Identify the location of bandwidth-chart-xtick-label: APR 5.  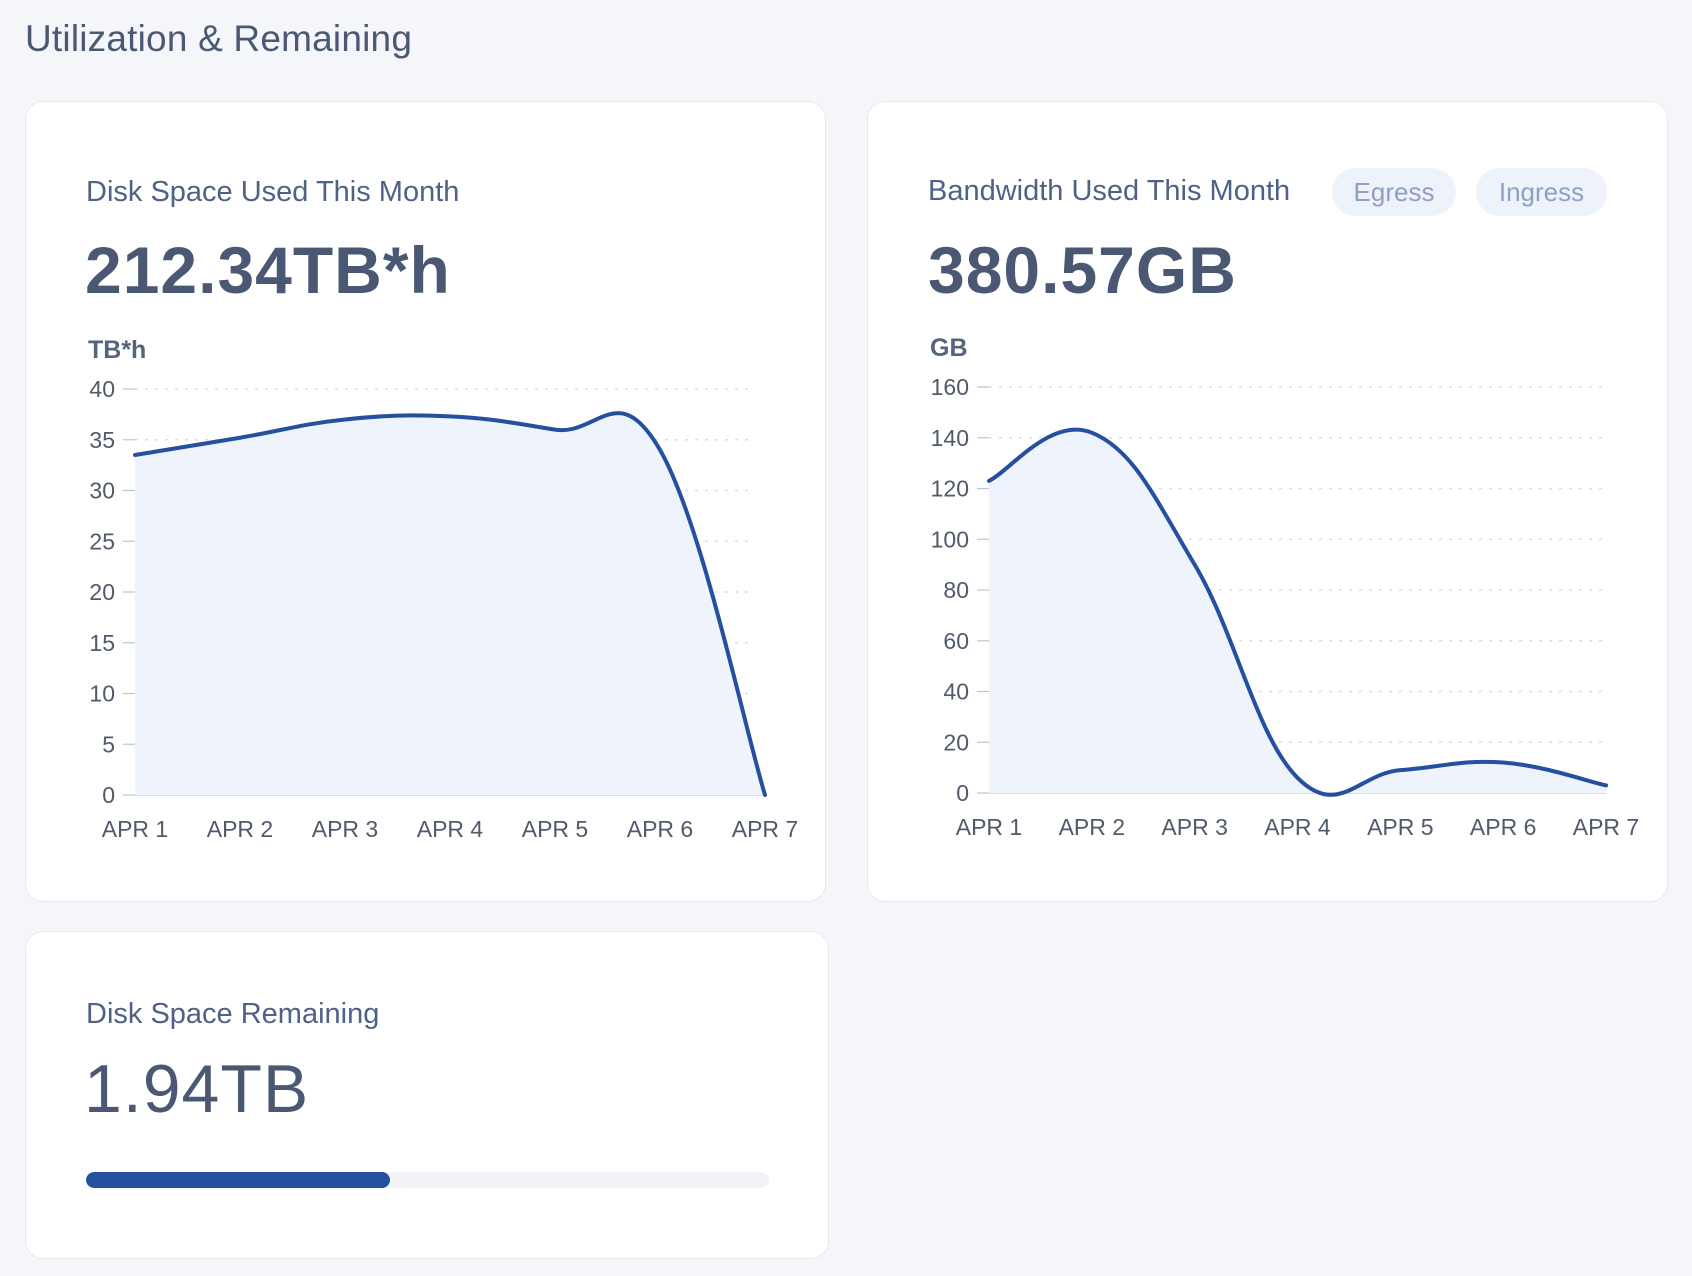
(1400, 827).